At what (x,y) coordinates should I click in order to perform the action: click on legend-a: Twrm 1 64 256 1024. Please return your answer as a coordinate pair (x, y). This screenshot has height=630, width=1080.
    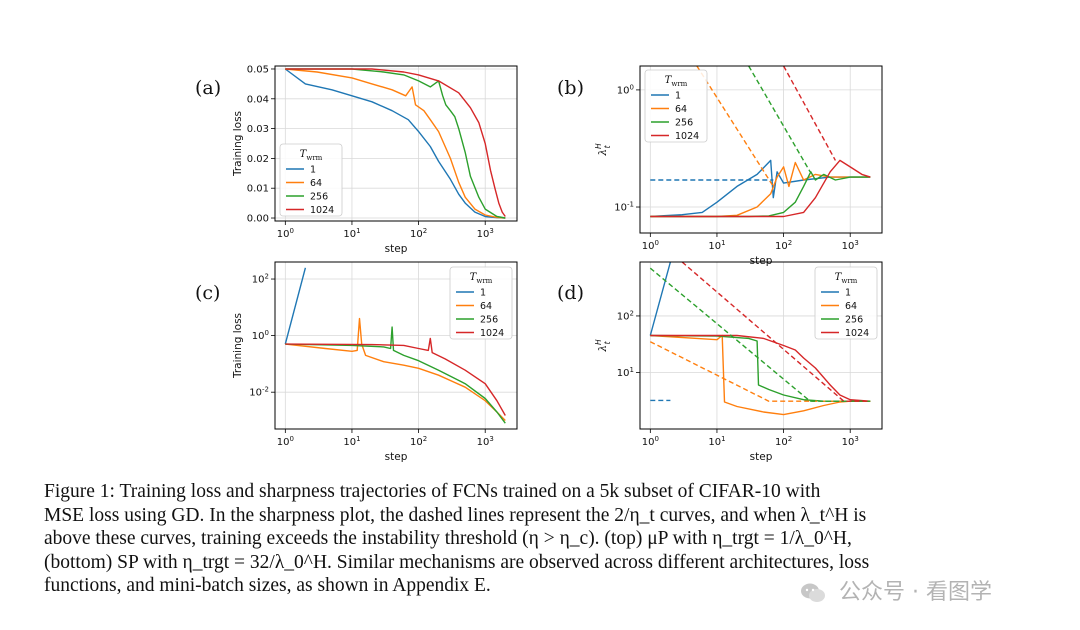
    Looking at the image, I should click on (311, 180).